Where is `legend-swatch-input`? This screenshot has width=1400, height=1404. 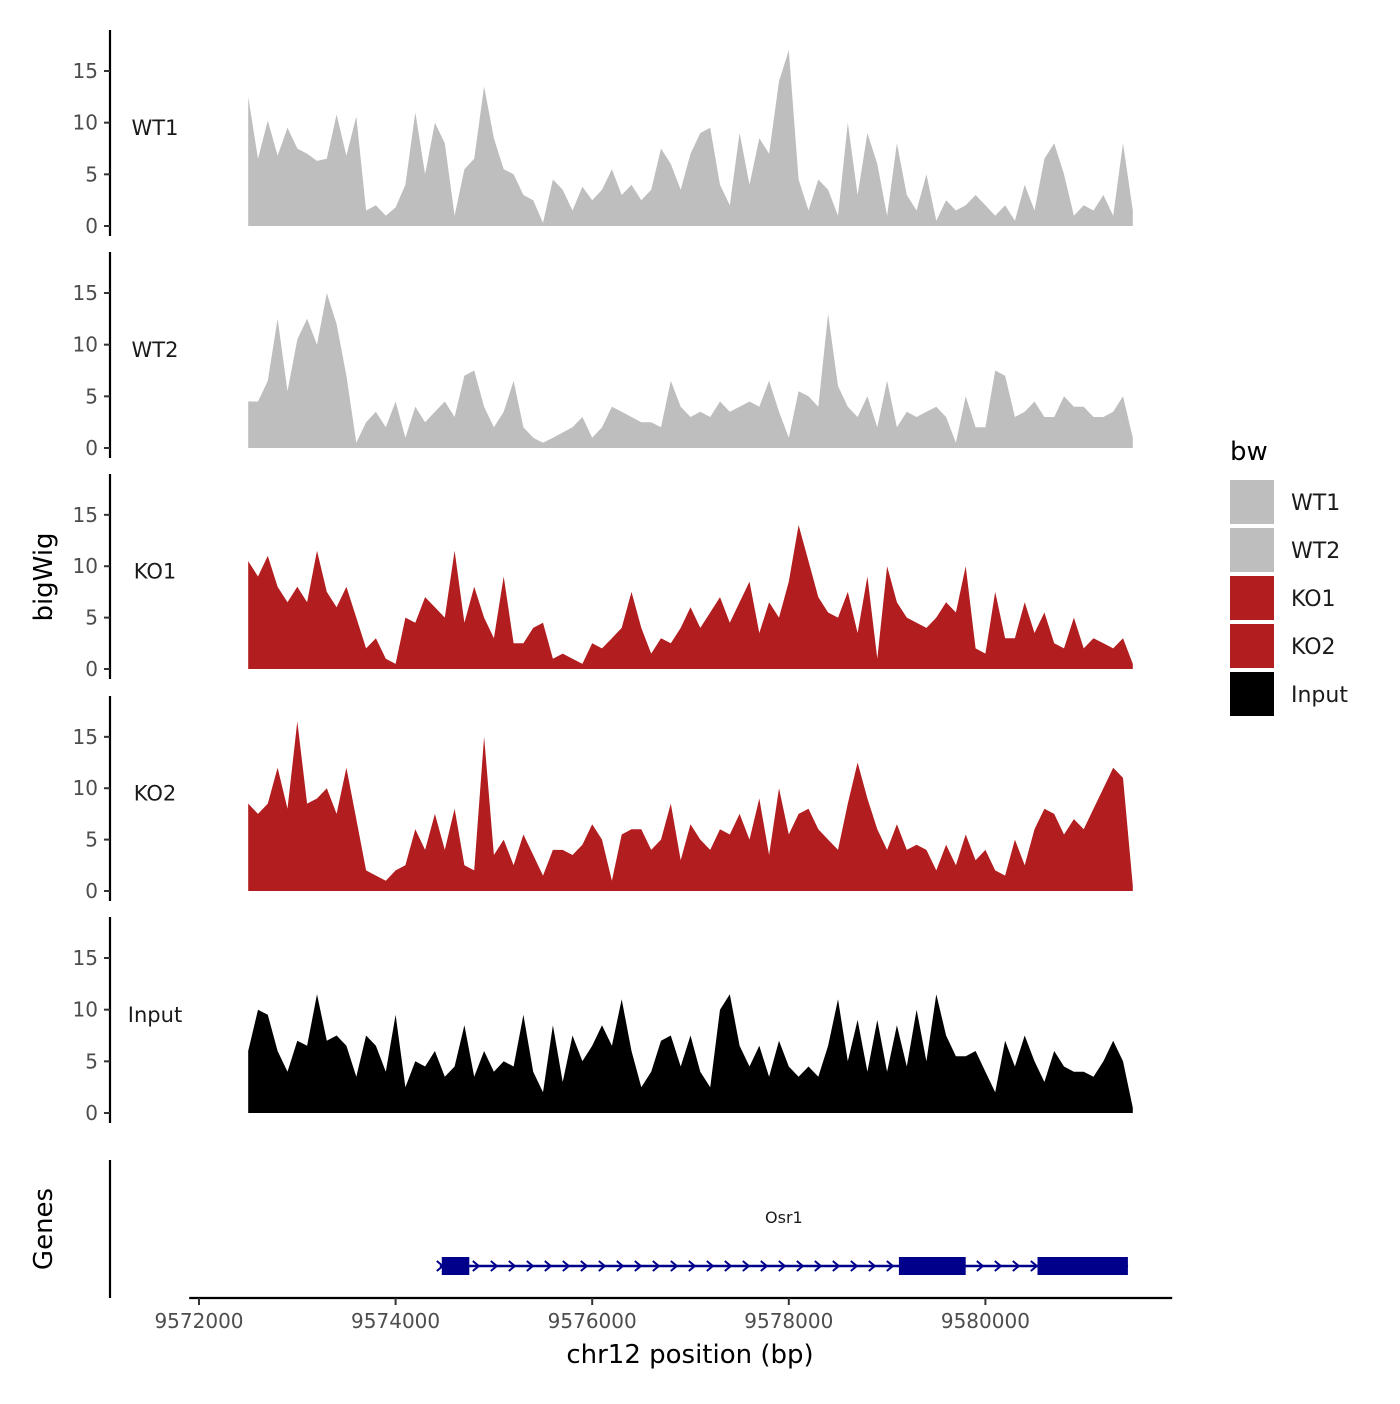 legend-swatch-input is located at coordinates (1252, 694).